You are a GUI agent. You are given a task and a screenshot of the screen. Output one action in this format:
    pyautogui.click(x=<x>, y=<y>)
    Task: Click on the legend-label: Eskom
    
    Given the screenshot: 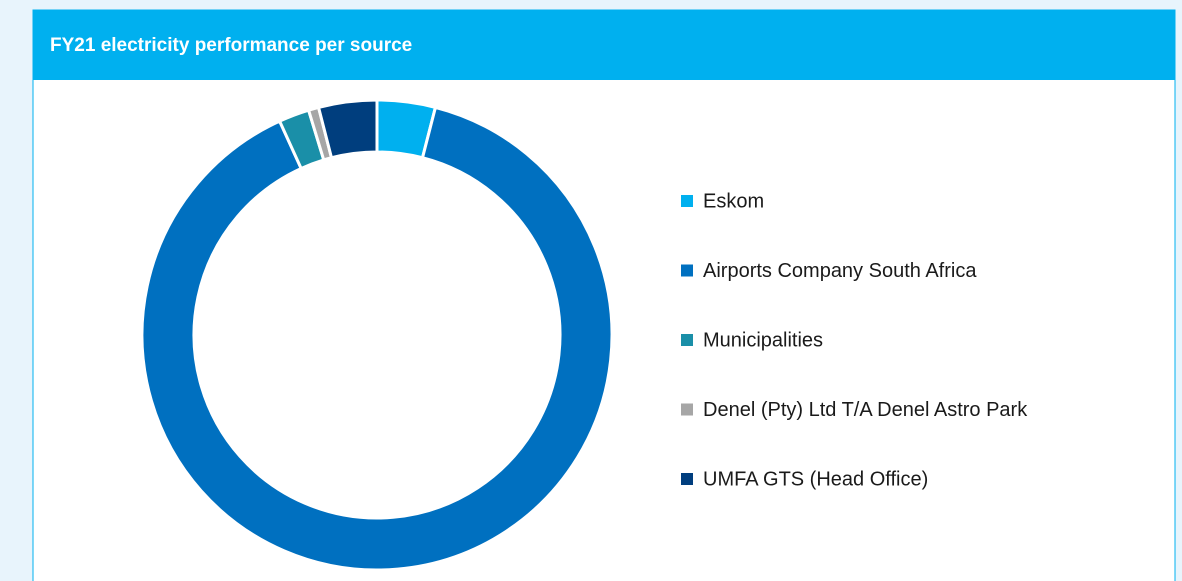 What is the action you would take?
    pyautogui.click(x=733, y=201)
    